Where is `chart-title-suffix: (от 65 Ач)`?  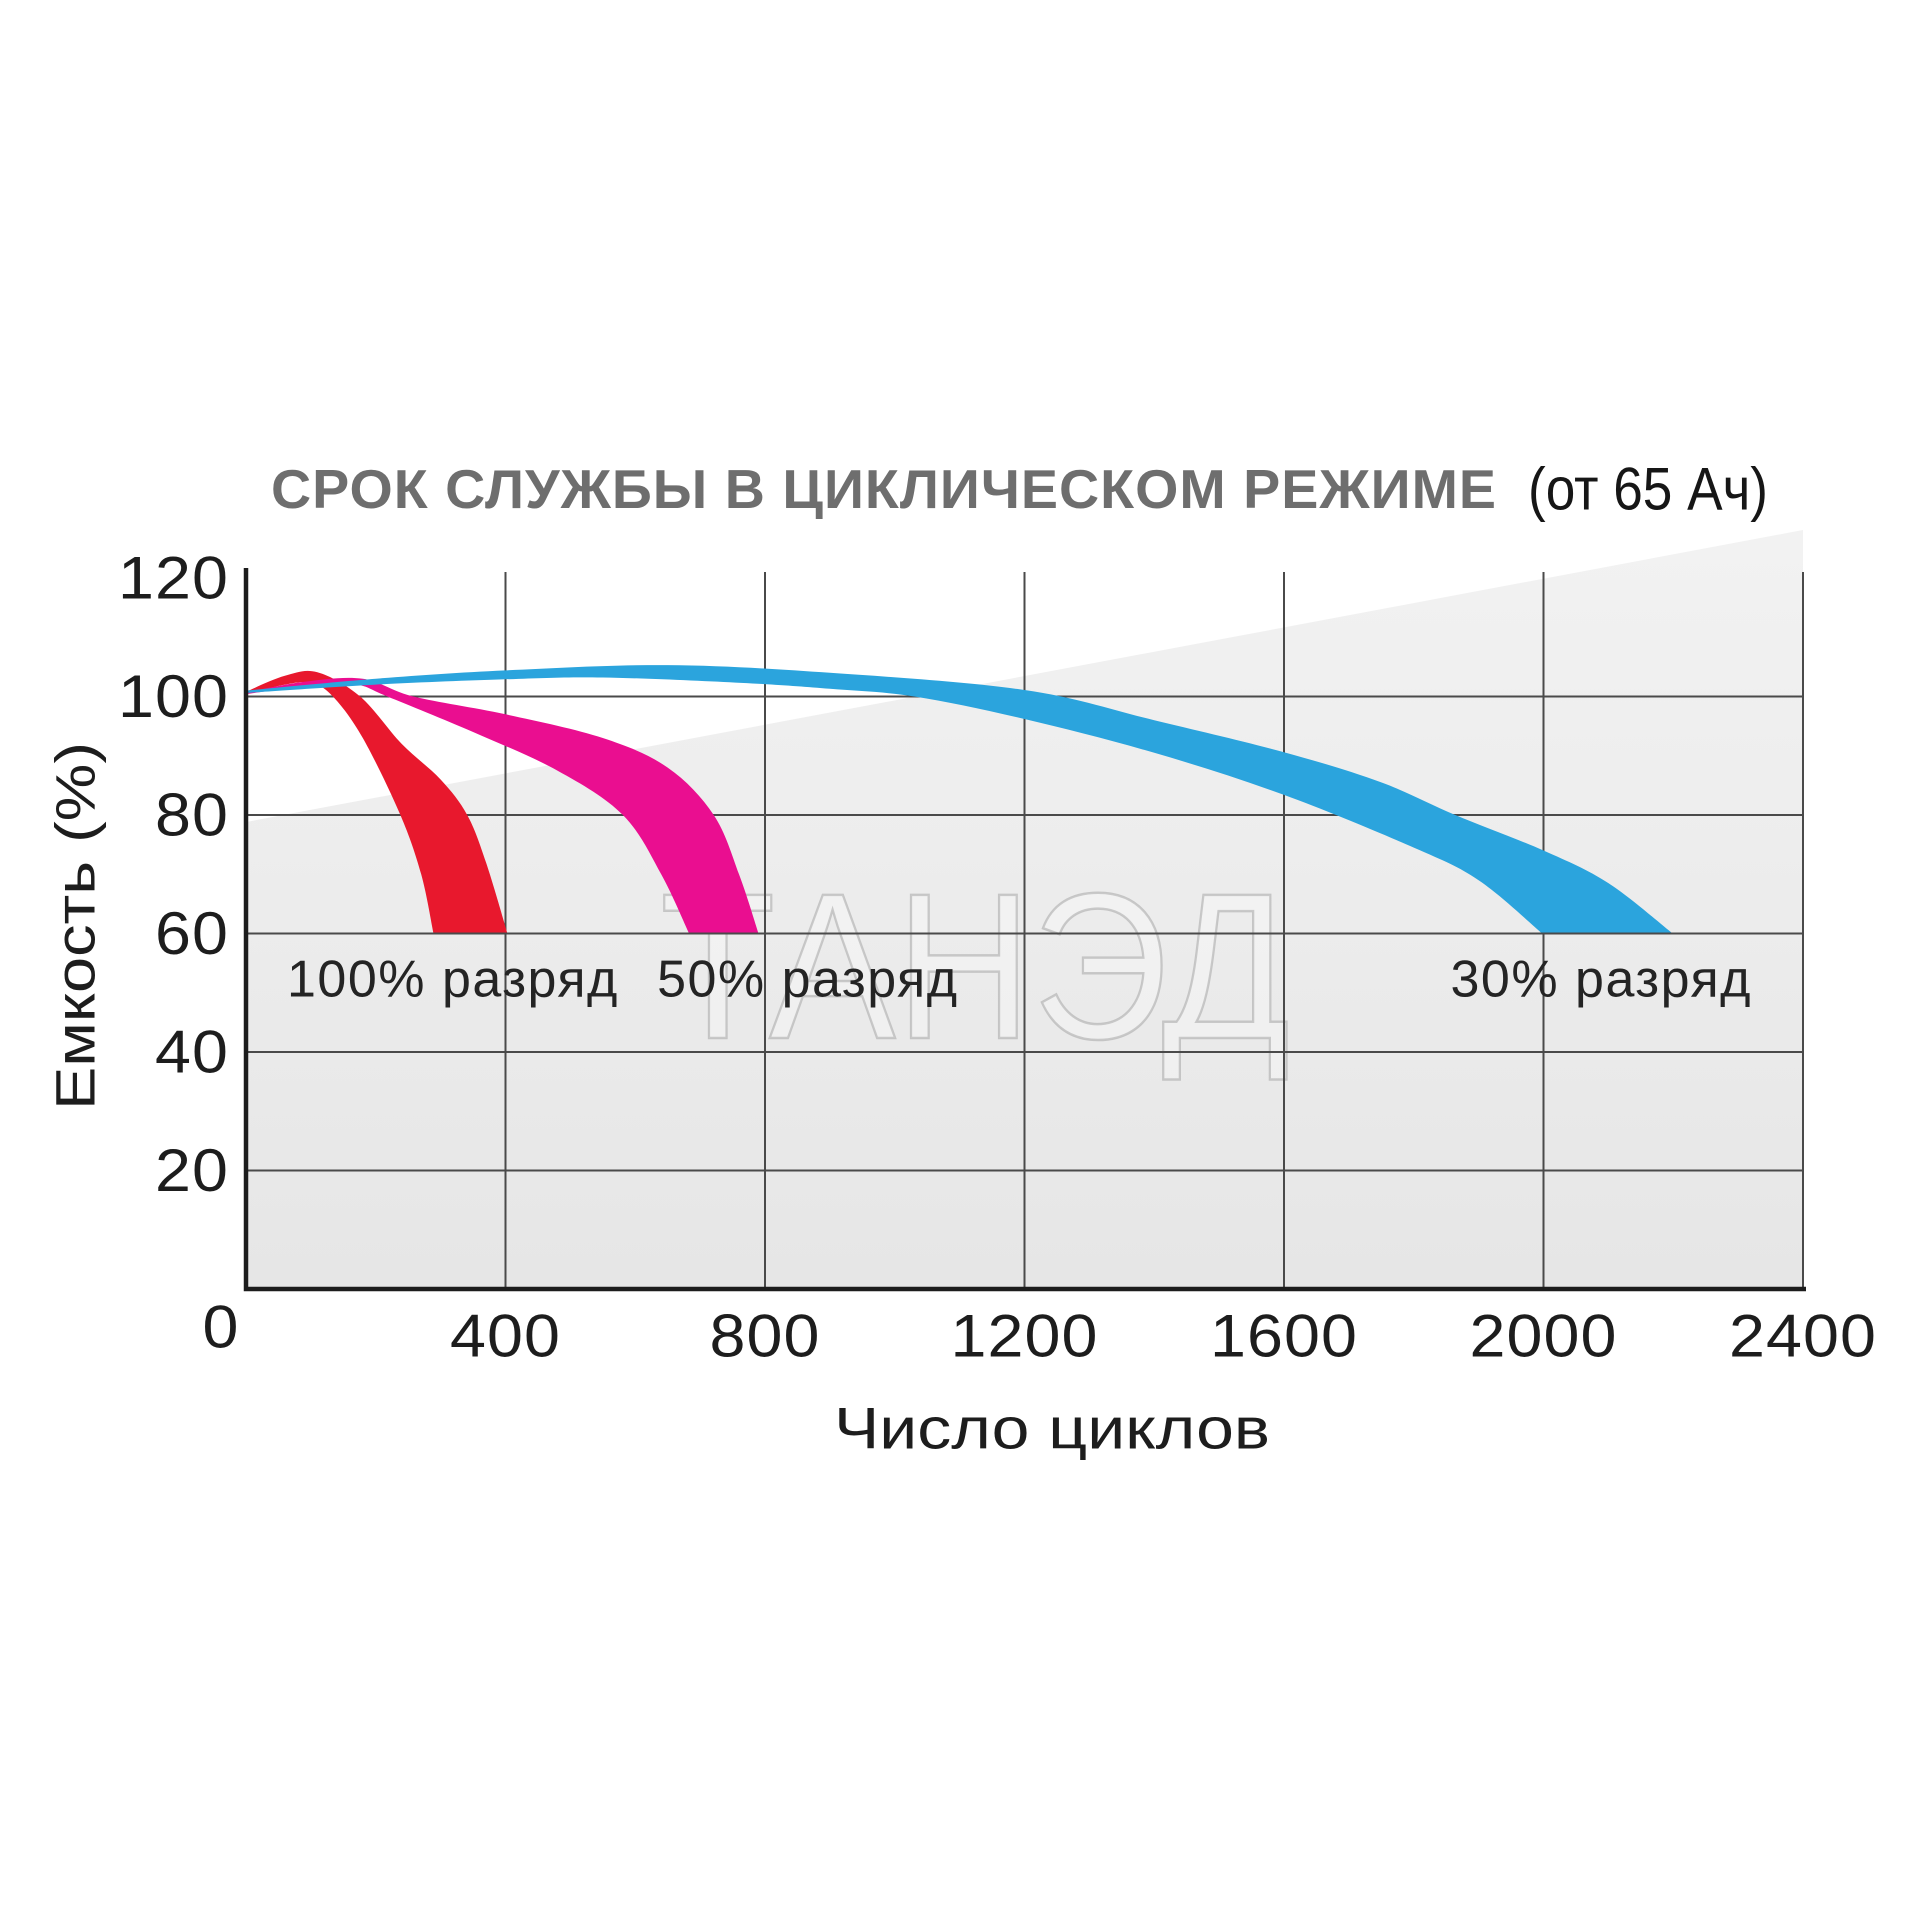 chart-title-suffix: (от 65 Ач) is located at coordinates (1648, 489).